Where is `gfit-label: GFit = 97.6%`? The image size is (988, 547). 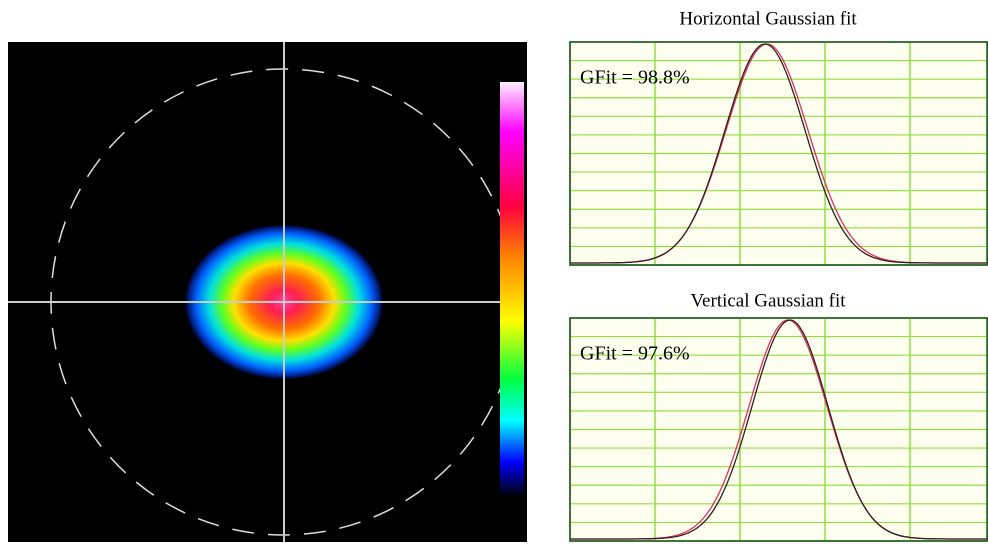 gfit-label: GFit = 97.6% is located at coordinates (635, 354).